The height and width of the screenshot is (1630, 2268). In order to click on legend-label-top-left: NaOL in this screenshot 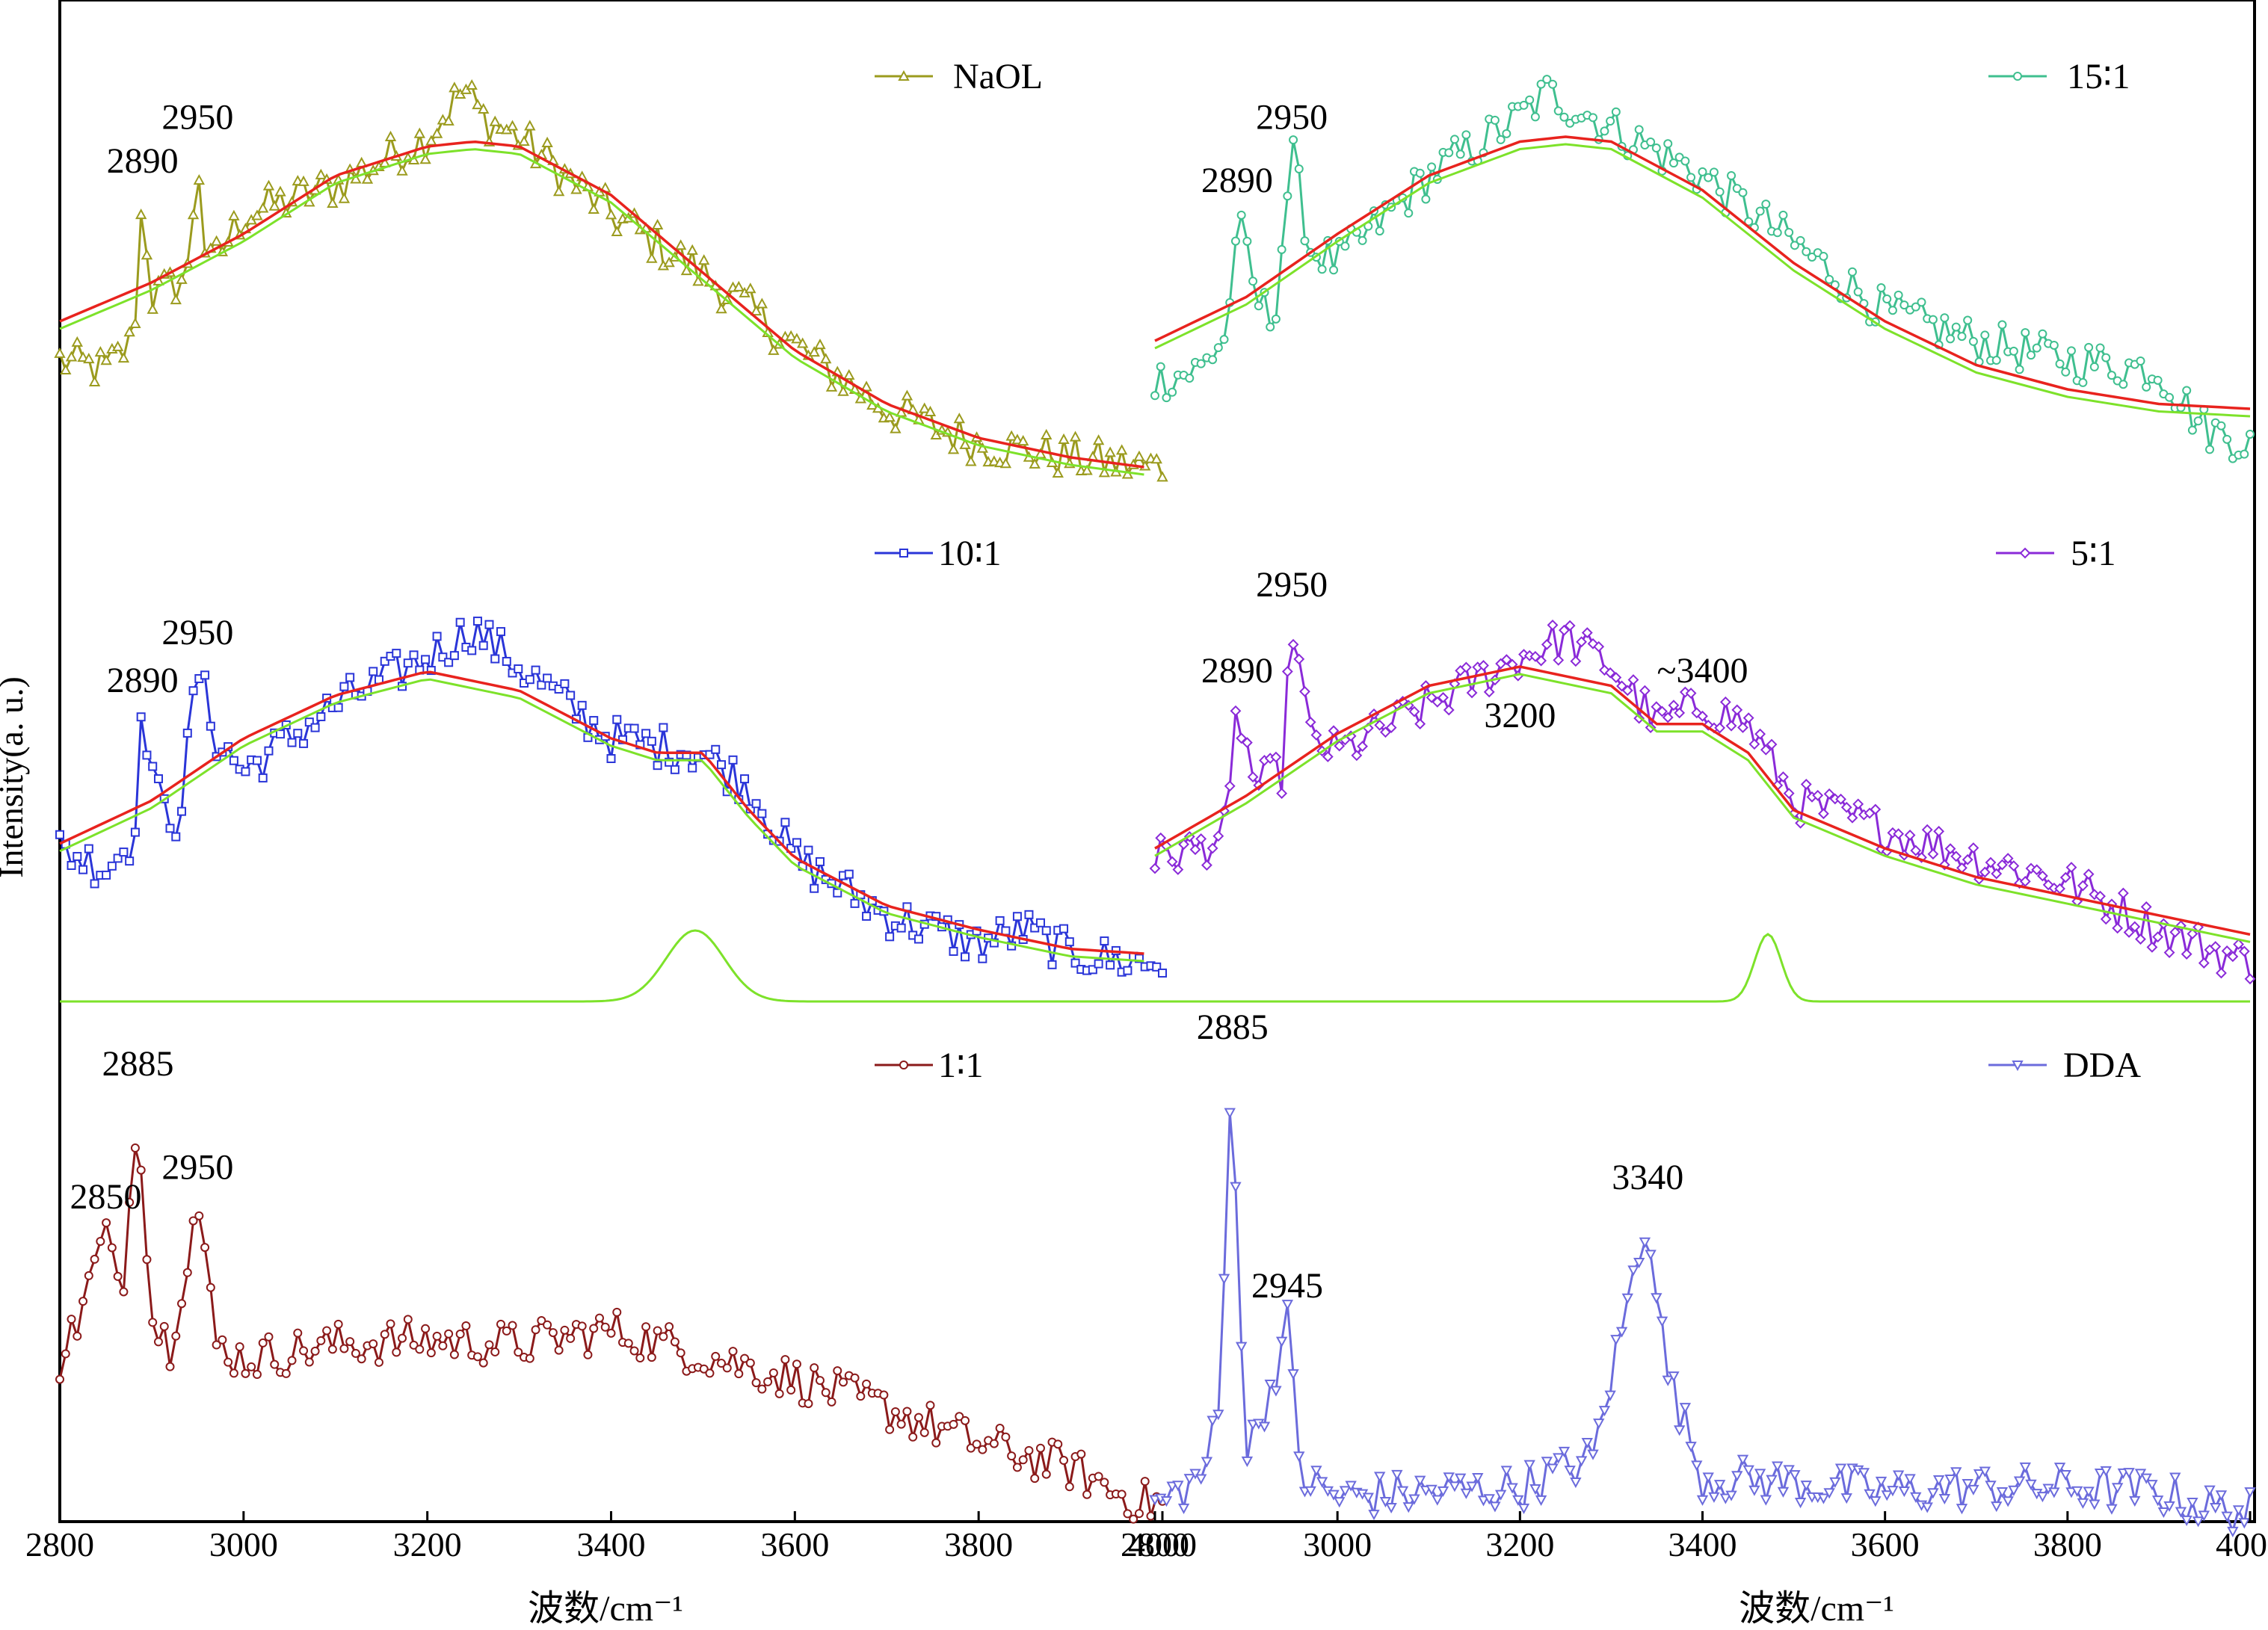, I will do `click(998, 76)`.